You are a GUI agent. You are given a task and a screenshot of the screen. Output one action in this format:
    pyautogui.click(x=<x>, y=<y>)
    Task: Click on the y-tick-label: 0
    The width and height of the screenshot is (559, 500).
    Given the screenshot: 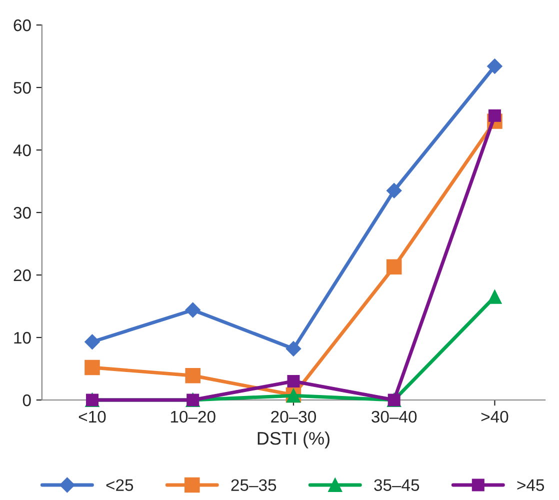 What is the action you would take?
    pyautogui.click(x=26, y=400)
    